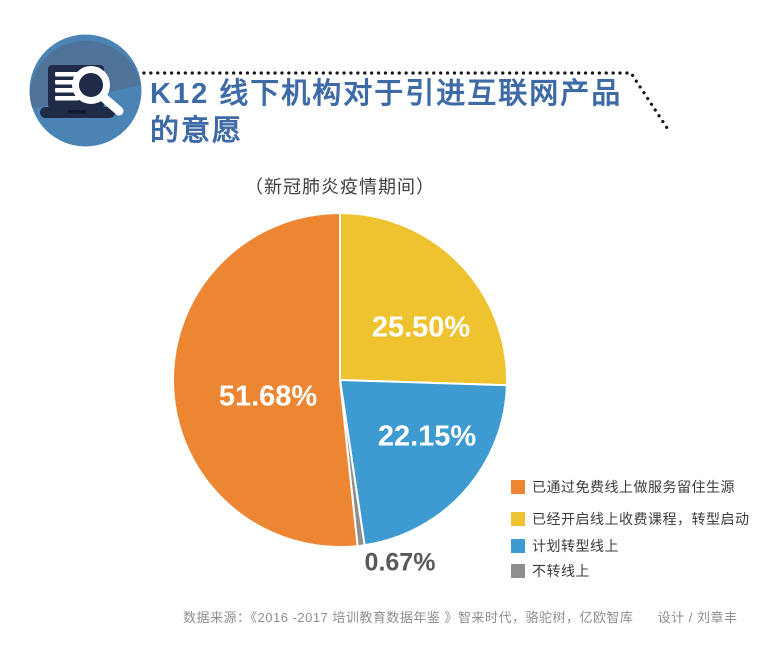  What do you see at coordinates (197, 131) in the screenshot?
I see `page-title-line2: 的意愿` at bounding box center [197, 131].